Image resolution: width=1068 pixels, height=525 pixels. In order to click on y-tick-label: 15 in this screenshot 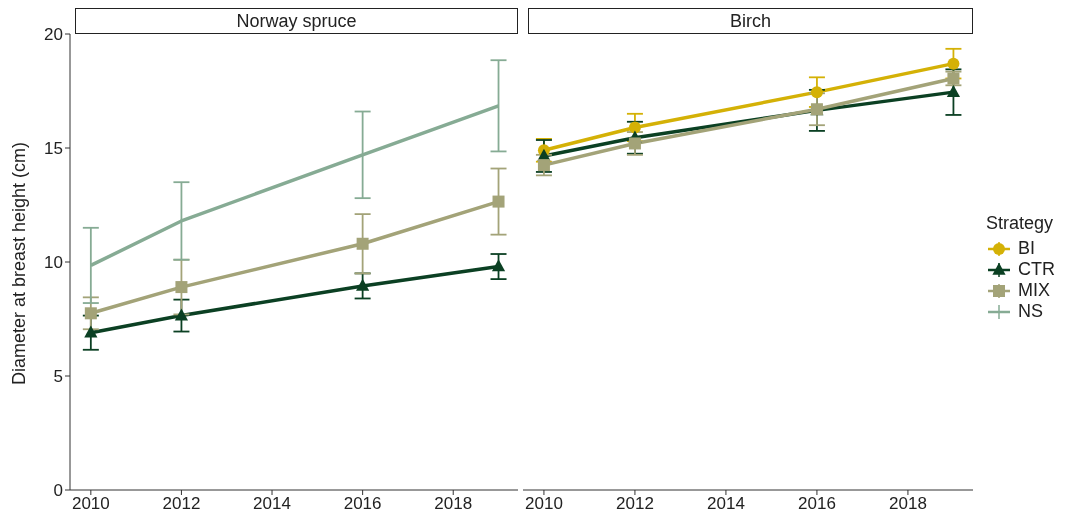, I will do `click(53, 149)`.